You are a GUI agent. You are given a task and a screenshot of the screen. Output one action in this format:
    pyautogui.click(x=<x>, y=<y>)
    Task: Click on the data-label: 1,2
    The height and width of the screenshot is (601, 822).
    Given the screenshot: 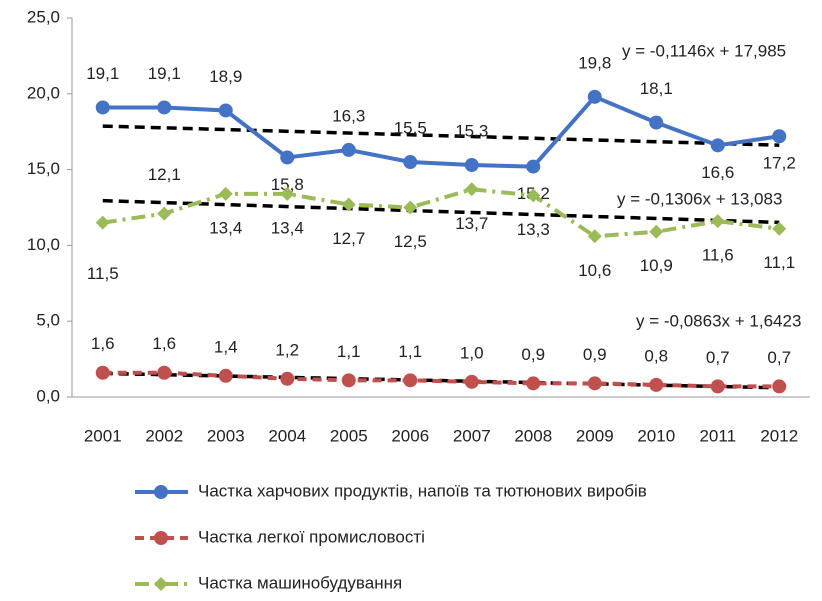 What is the action you would take?
    pyautogui.click(x=287, y=349)
    